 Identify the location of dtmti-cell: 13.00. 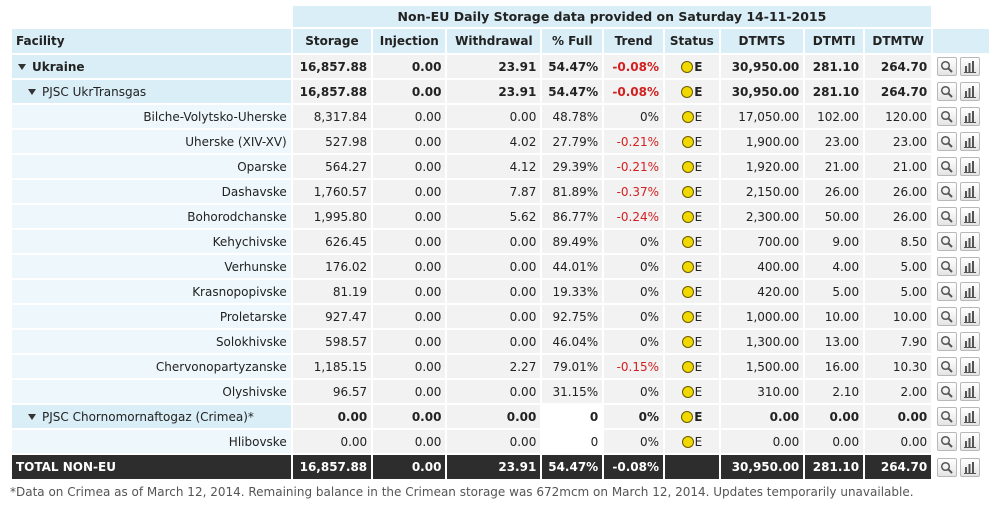
(834, 341).